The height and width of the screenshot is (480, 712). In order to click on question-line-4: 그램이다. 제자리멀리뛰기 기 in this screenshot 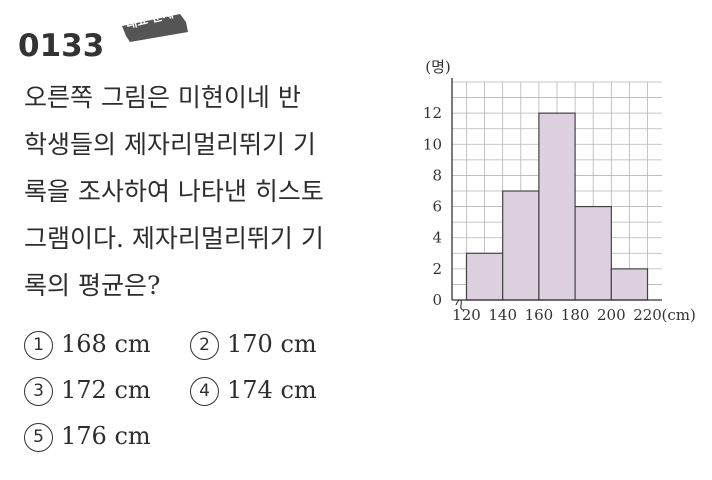, I will do `click(174, 238)`.